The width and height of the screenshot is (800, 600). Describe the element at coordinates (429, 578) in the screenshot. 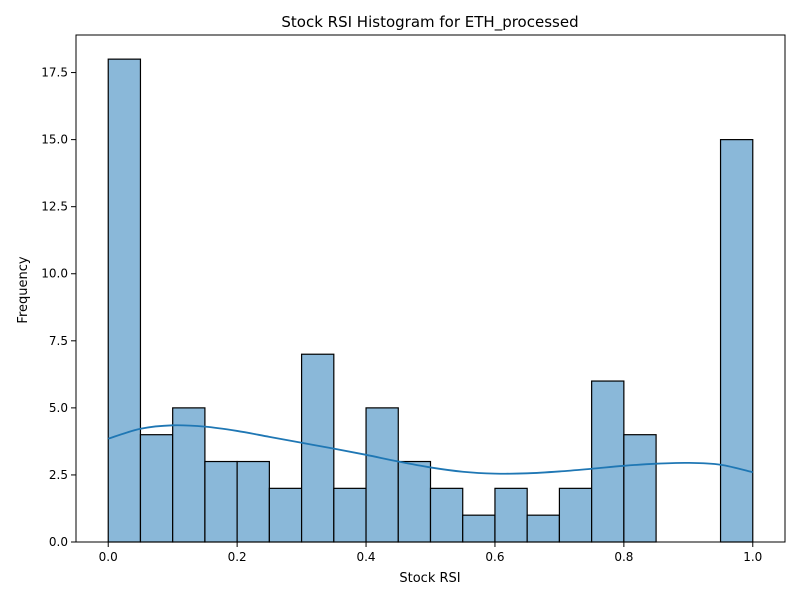

I see `x-axis-label: Stock RSI` at that location.